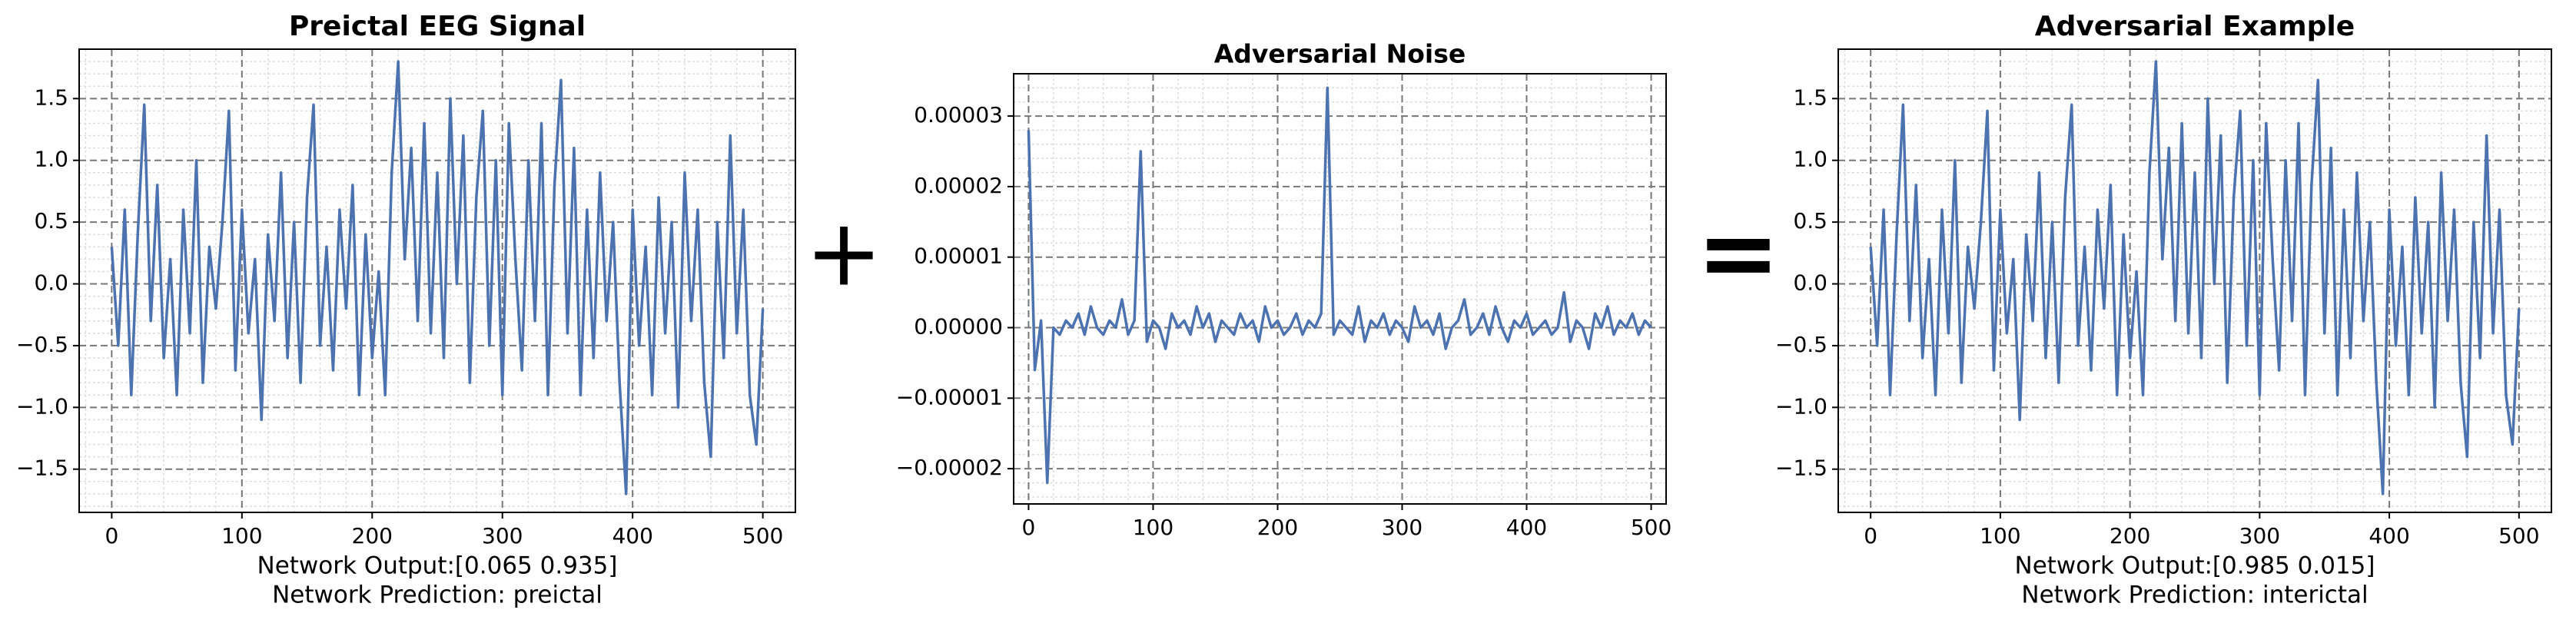 The height and width of the screenshot is (633, 2576). What do you see at coordinates (437, 595) in the screenshot?
I see `x-axis-label: Network Prediction: preictal` at bounding box center [437, 595].